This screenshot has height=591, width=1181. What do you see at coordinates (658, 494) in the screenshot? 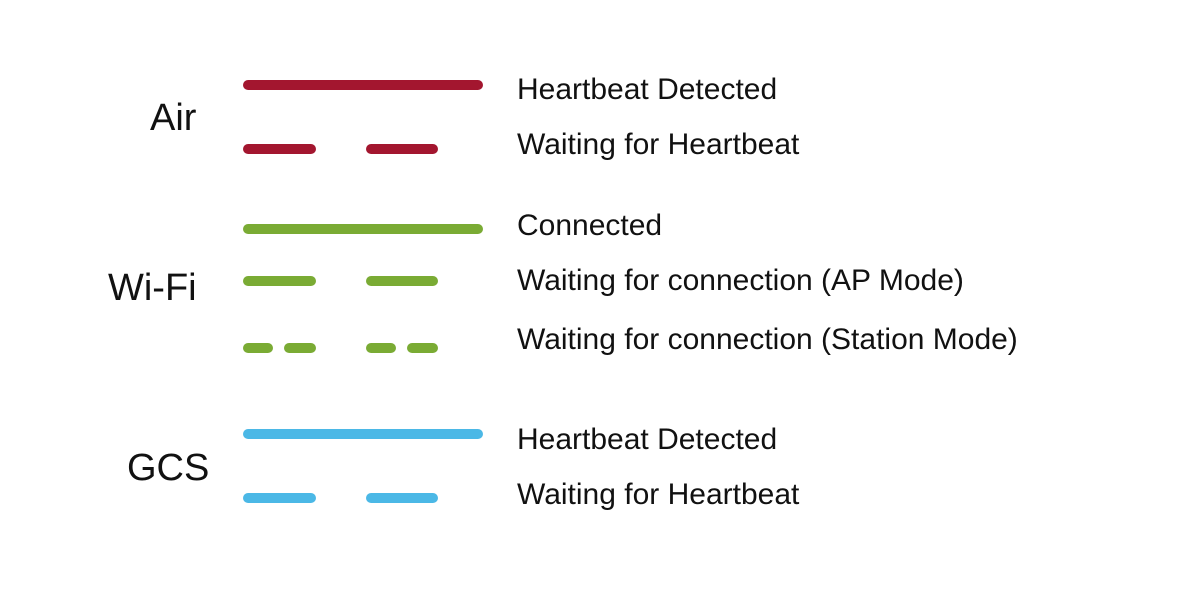
I see `gcs-dashed-description: Waiting for Heartbeat` at bounding box center [658, 494].